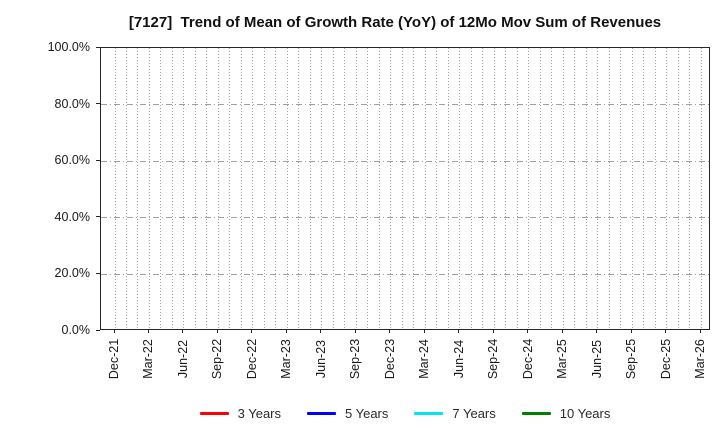  I want to click on legend-item: 5 Years, so click(347, 413).